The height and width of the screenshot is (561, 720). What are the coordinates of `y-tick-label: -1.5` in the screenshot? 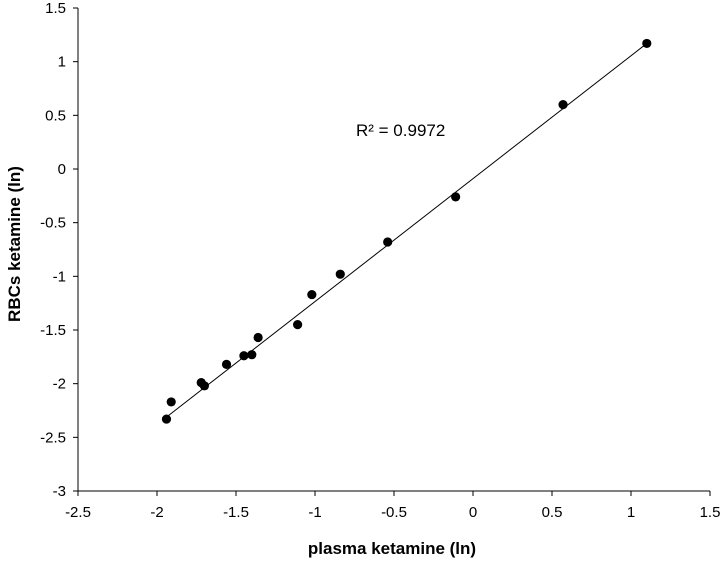 It's located at (53, 330).